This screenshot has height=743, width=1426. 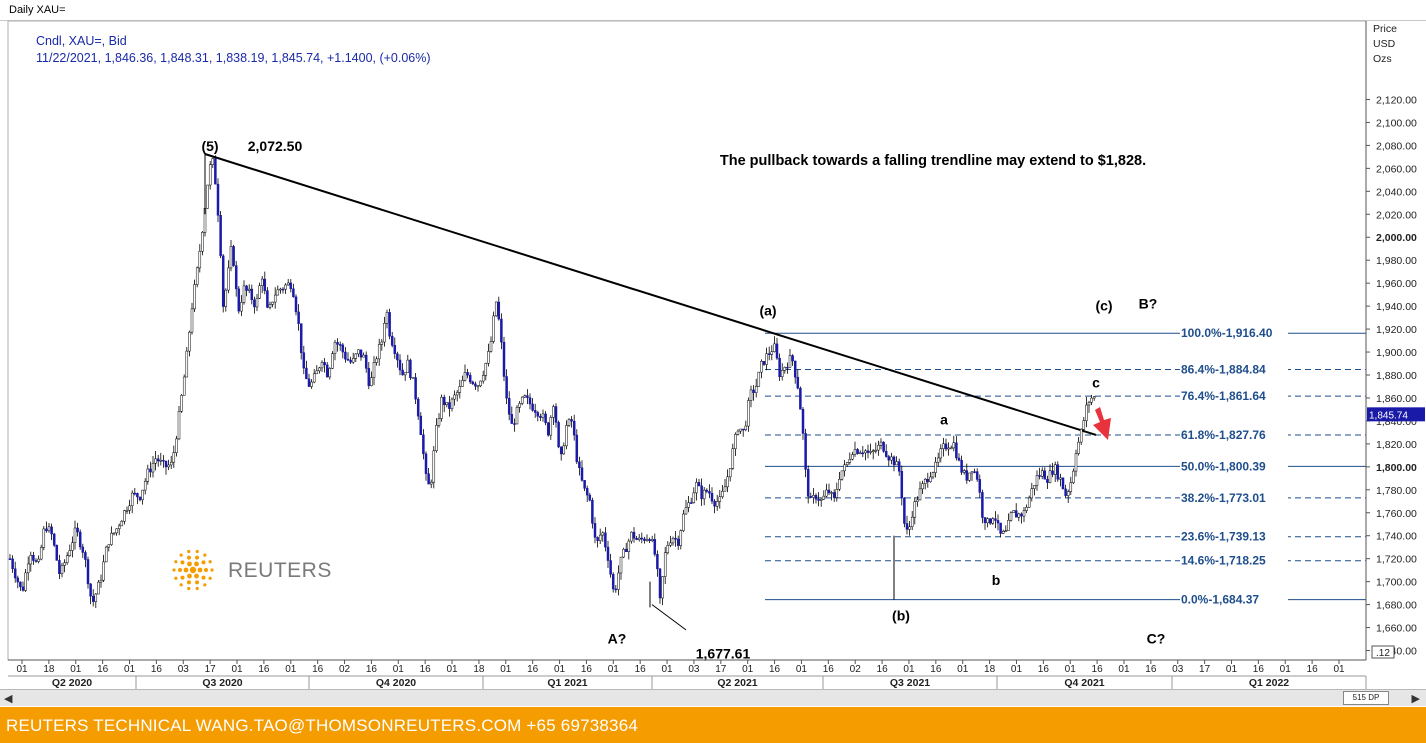 I want to click on y-tick-label: 1,720.00, so click(x=1396, y=560).